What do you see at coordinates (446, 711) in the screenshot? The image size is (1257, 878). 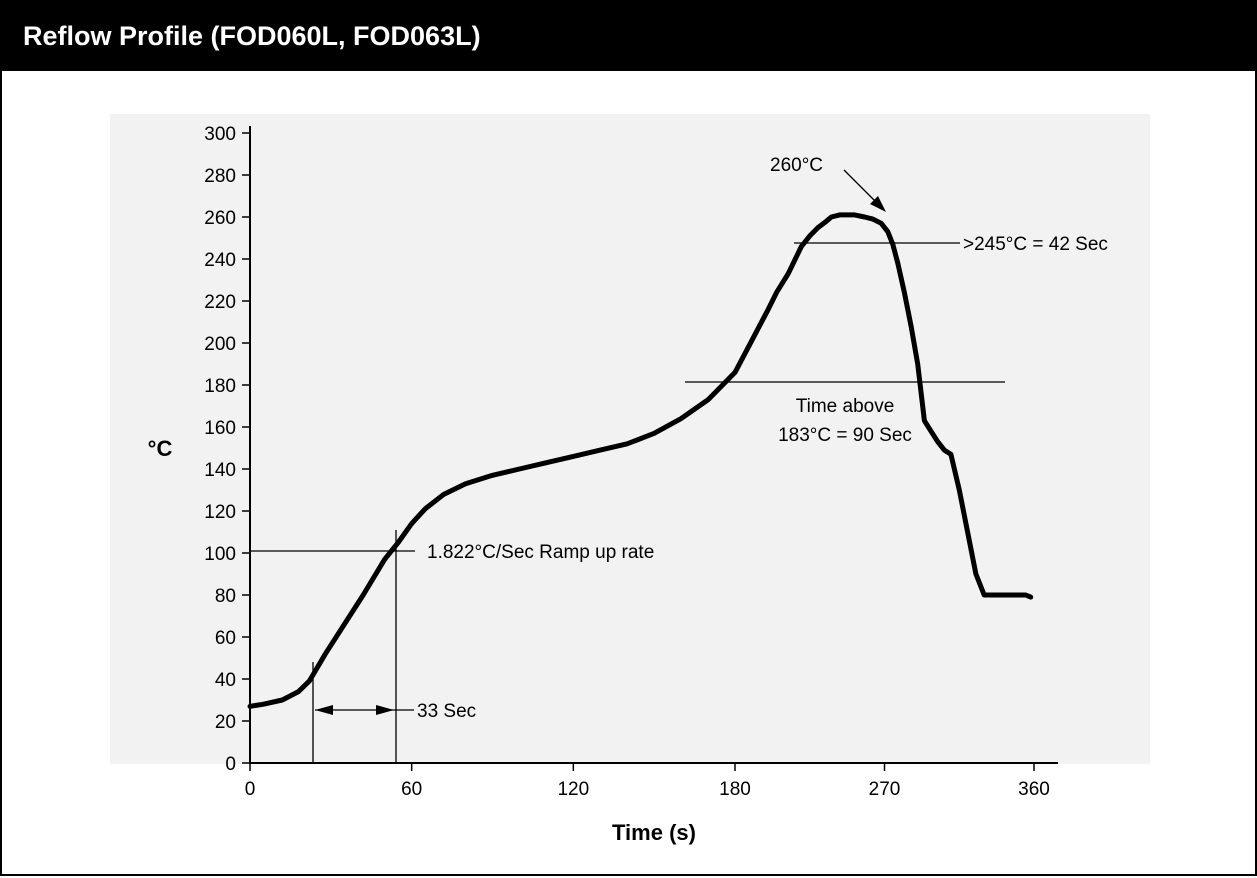 I see `33-sec-label: 33 Sec` at bounding box center [446, 711].